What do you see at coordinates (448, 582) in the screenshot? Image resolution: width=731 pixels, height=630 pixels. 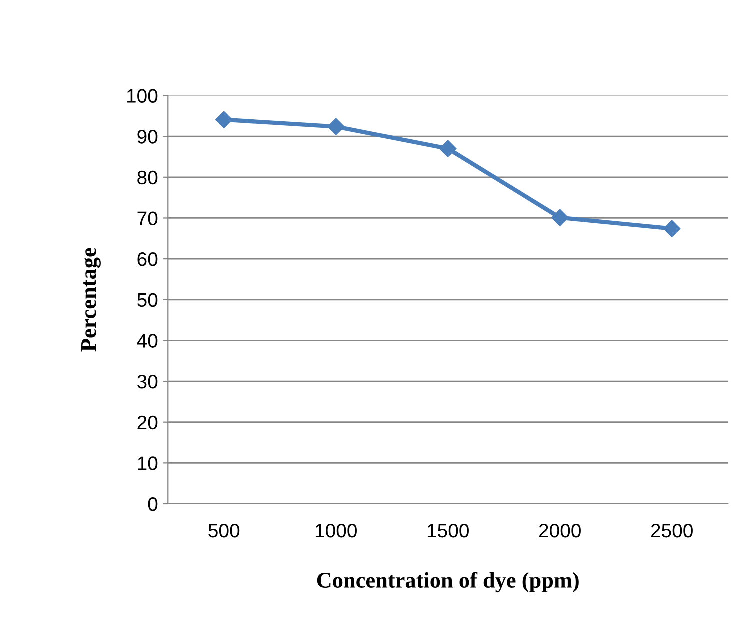 I see `x-axis-title: Concentration of dye (ppm)` at bounding box center [448, 582].